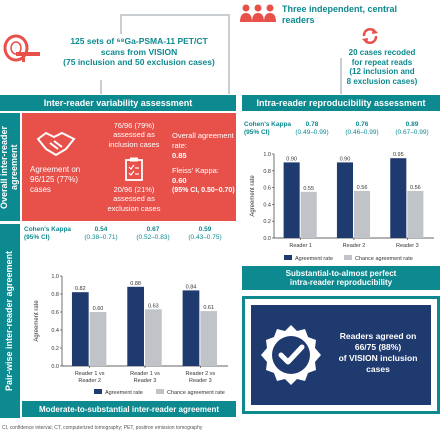 The width and height of the screenshot is (440, 435). I want to click on pairwise-kappa-2: 0.67 (0.52–0.83), so click(153, 234).